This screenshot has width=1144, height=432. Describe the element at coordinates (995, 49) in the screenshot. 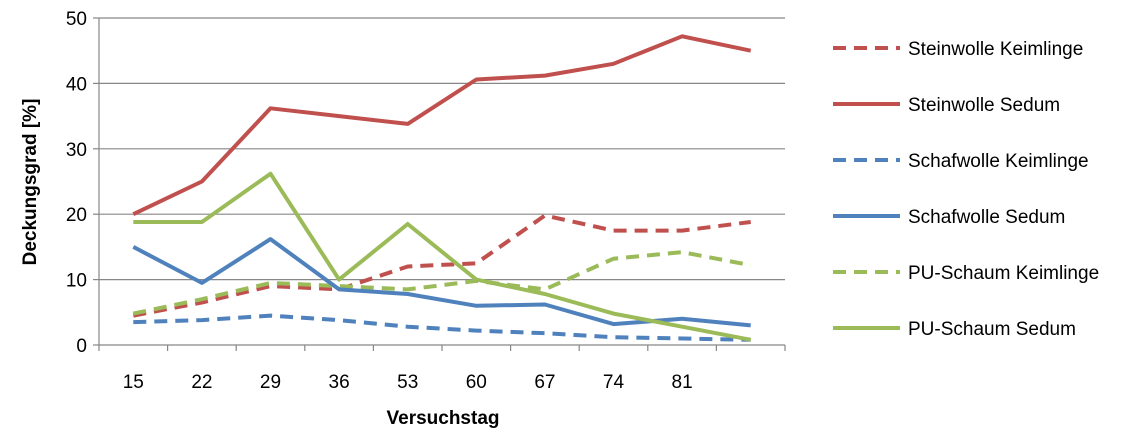

I see `legend-label: Steinwolle Keimlinge` at that location.